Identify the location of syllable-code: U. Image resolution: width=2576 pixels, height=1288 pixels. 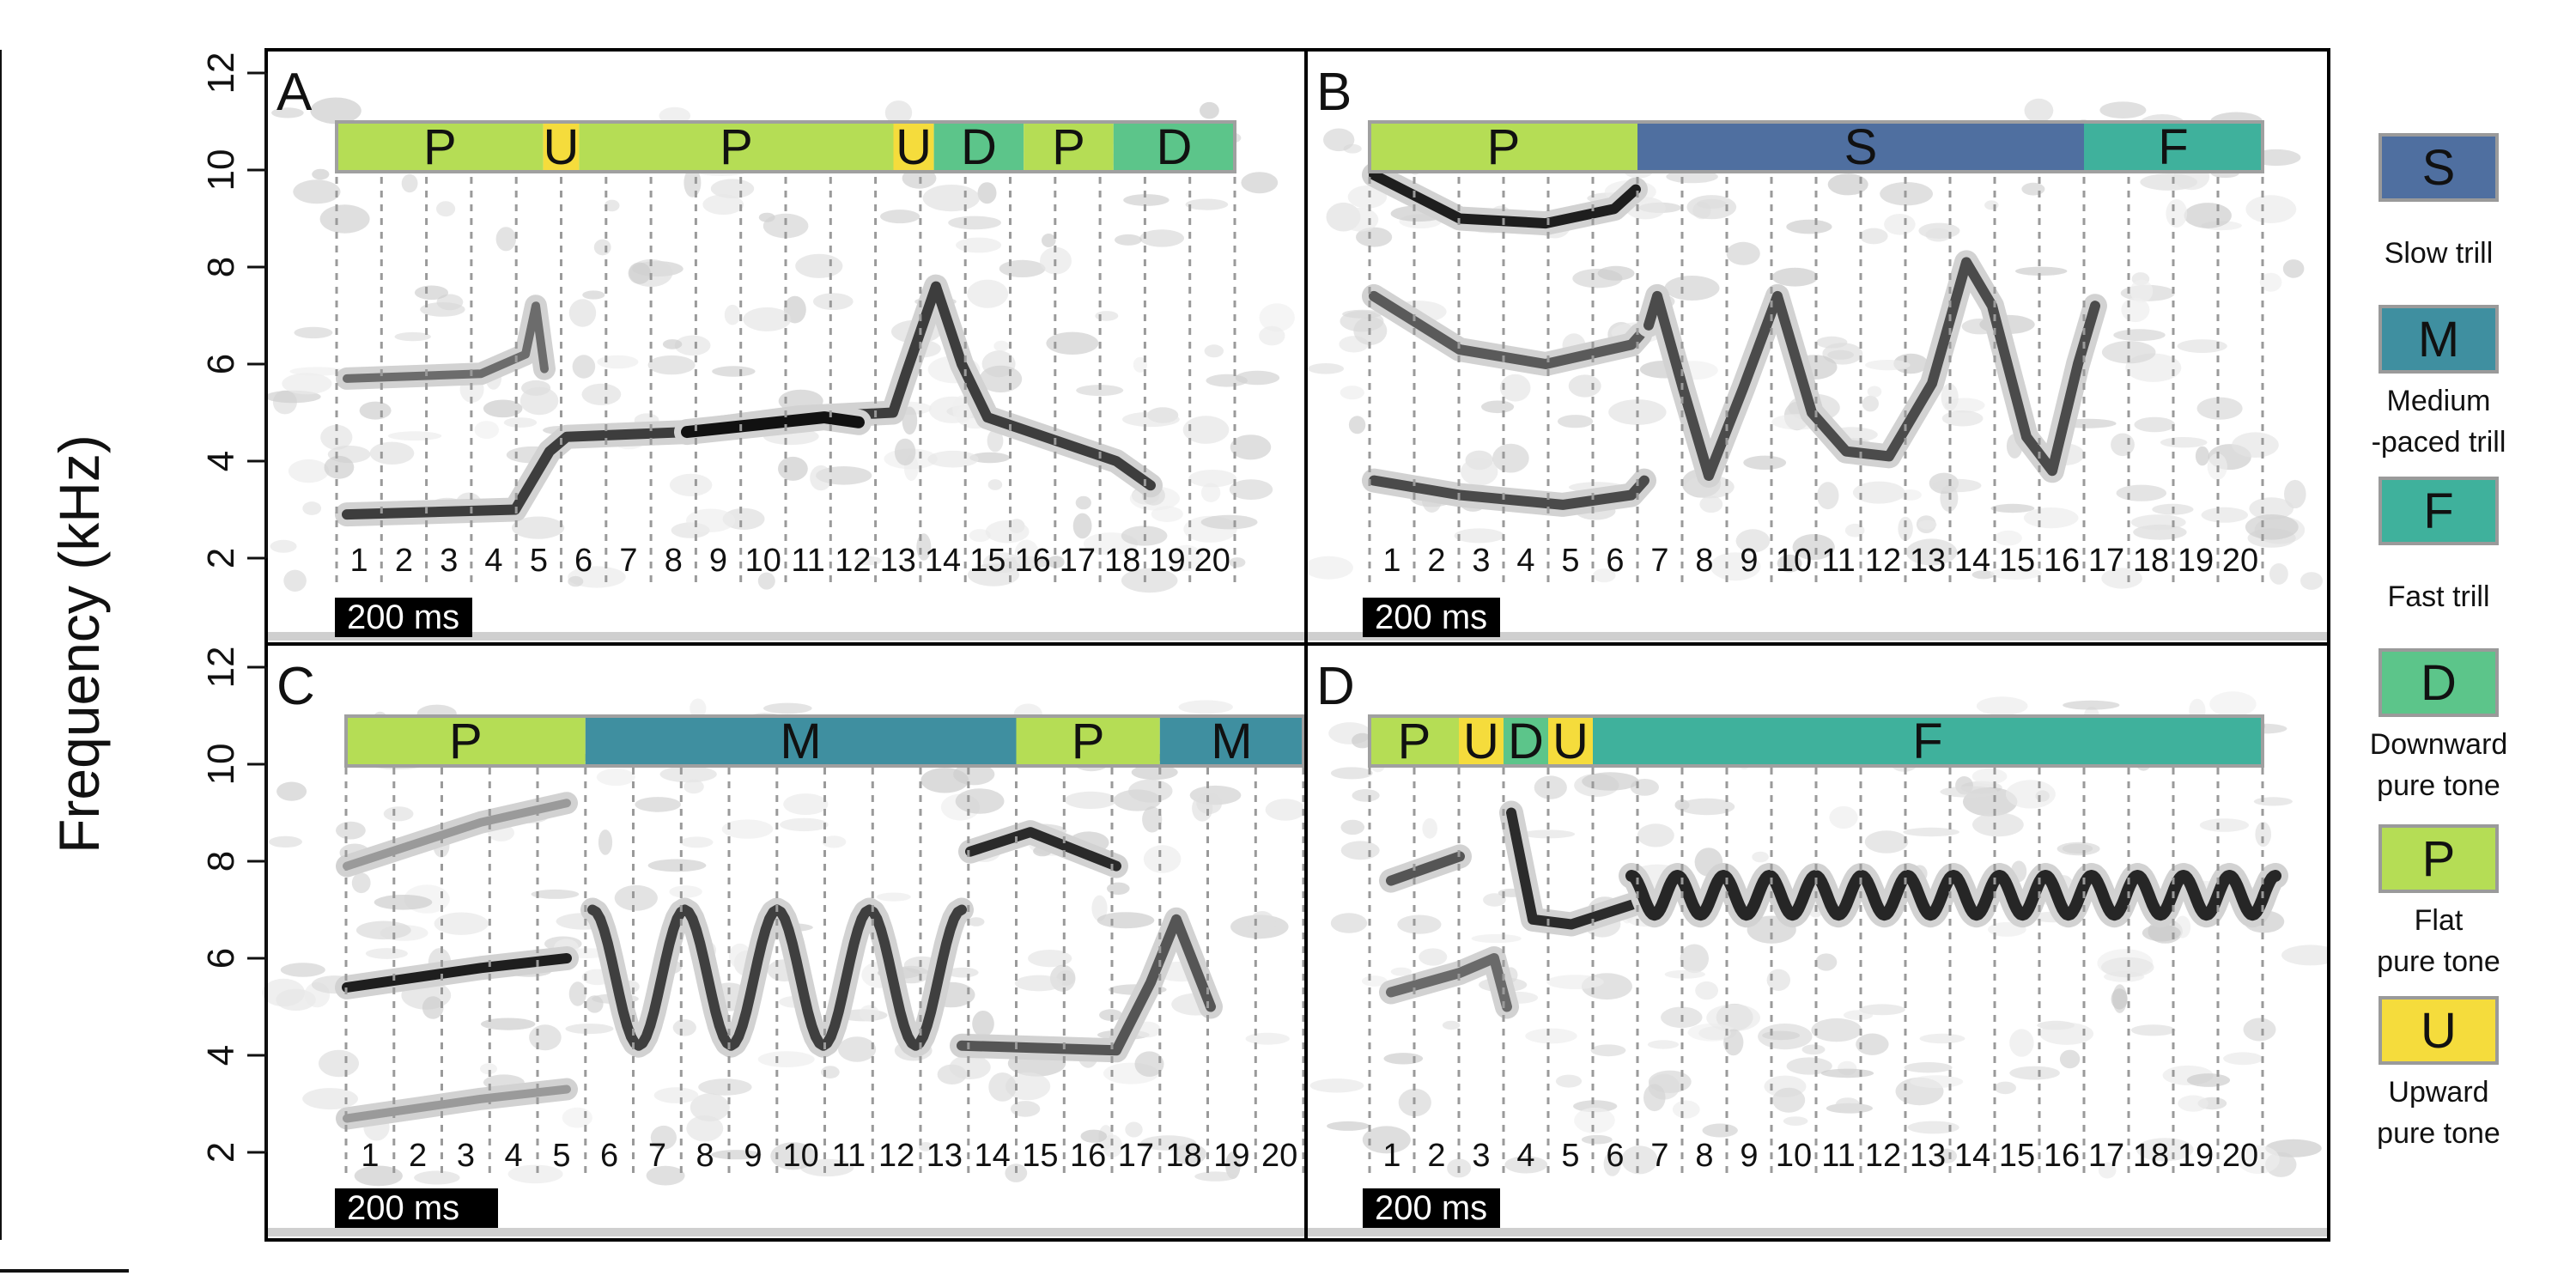
(1481, 742).